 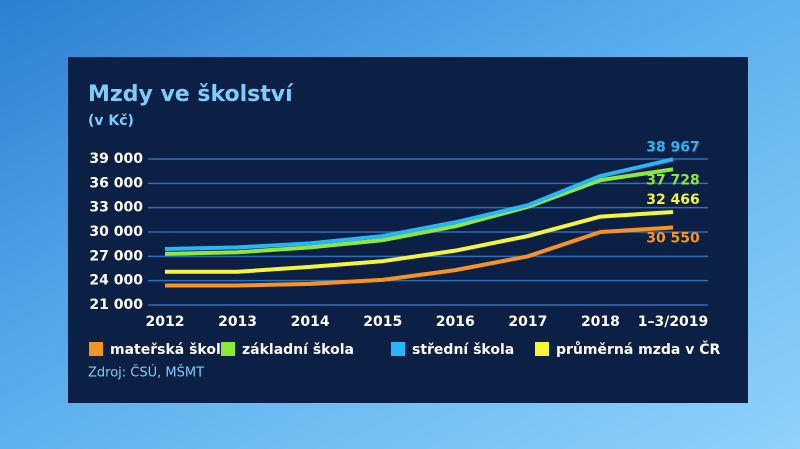 I want to click on y-tick-label: 33 000, so click(x=116, y=208).